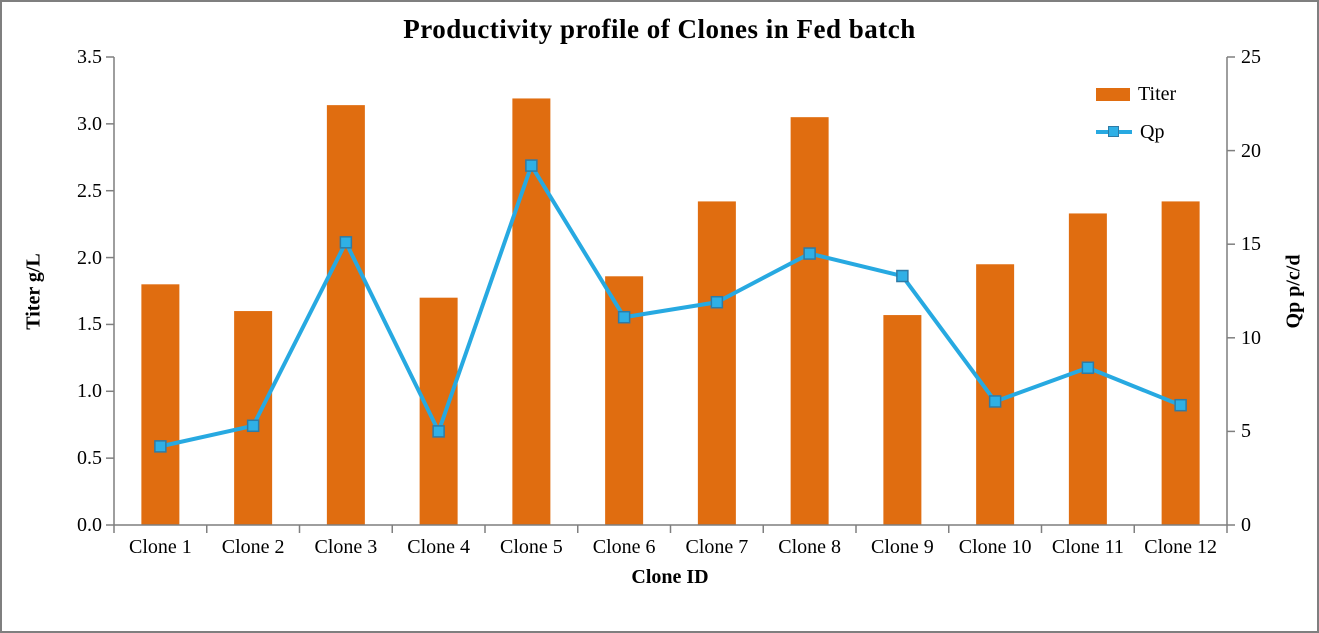 The height and width of the screenshot is (633, 1319). What do you see at coordinates (1251, 57) in the screenshot?
I see `y-right-tick-label: 25` at bounding box center [1251, 57].